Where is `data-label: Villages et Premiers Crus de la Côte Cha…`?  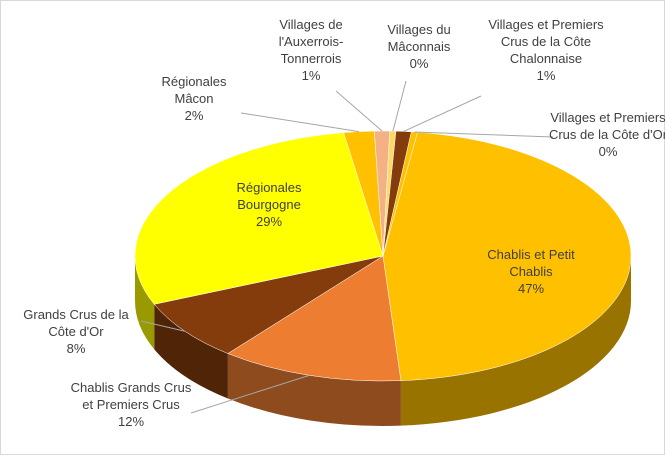 data-label: Villages et Premiers Crus de la Côte Cha… is located at coordinates (546, 50).